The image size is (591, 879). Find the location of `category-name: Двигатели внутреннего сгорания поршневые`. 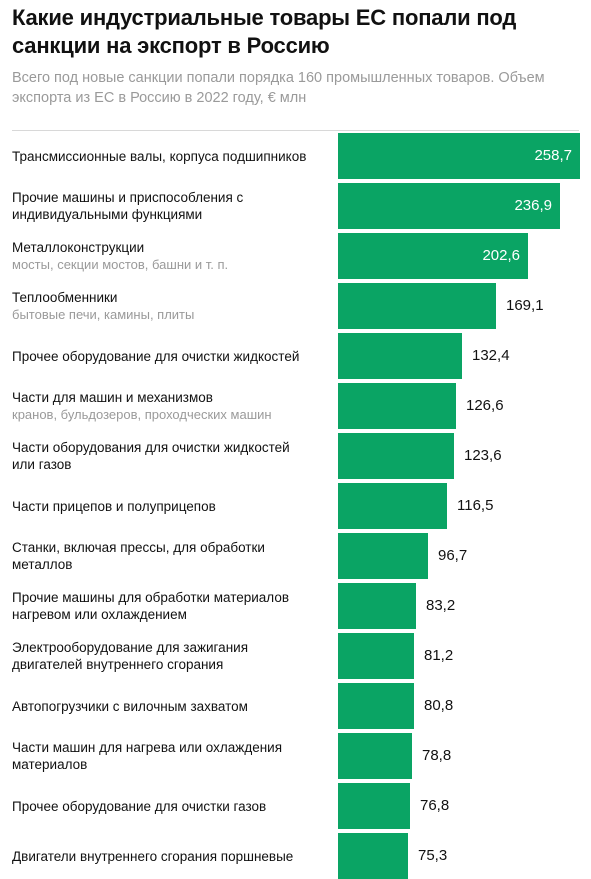

category-name: Двигатели внутреннего сгорания поршневые is located at coordinates (153, 856).